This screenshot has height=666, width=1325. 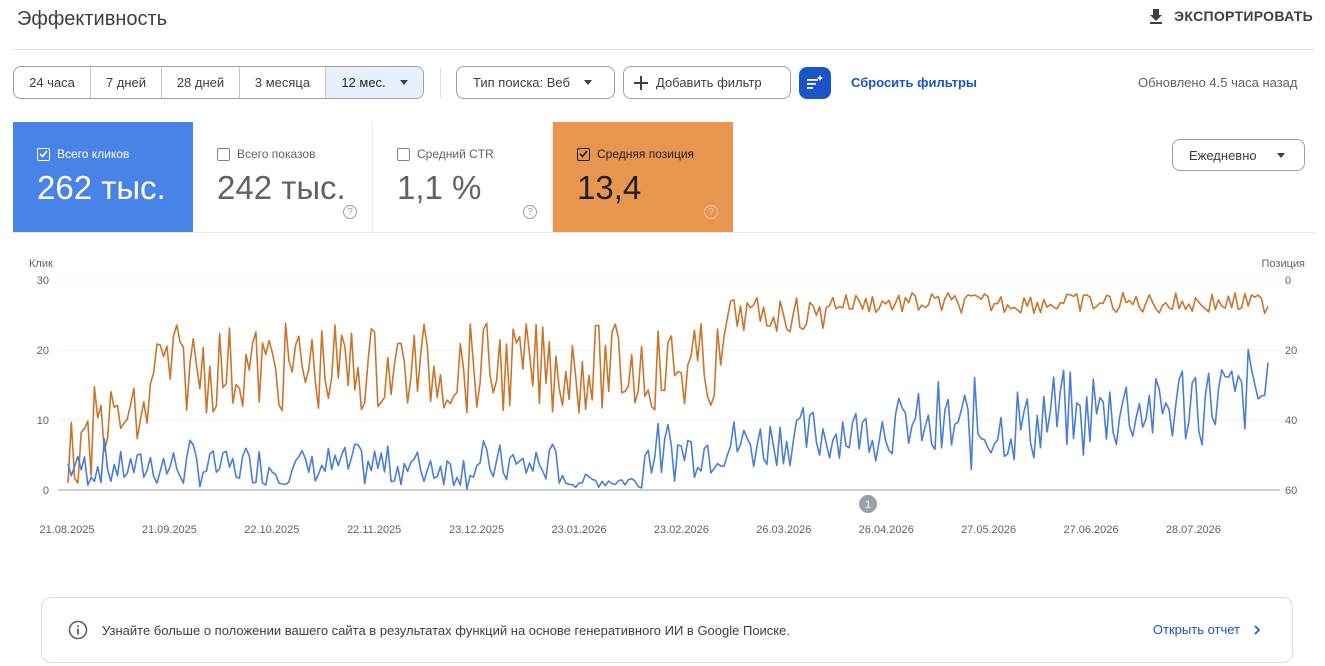 I want to click on y-right-tick-label: 20, so click(x=1291, y=351).